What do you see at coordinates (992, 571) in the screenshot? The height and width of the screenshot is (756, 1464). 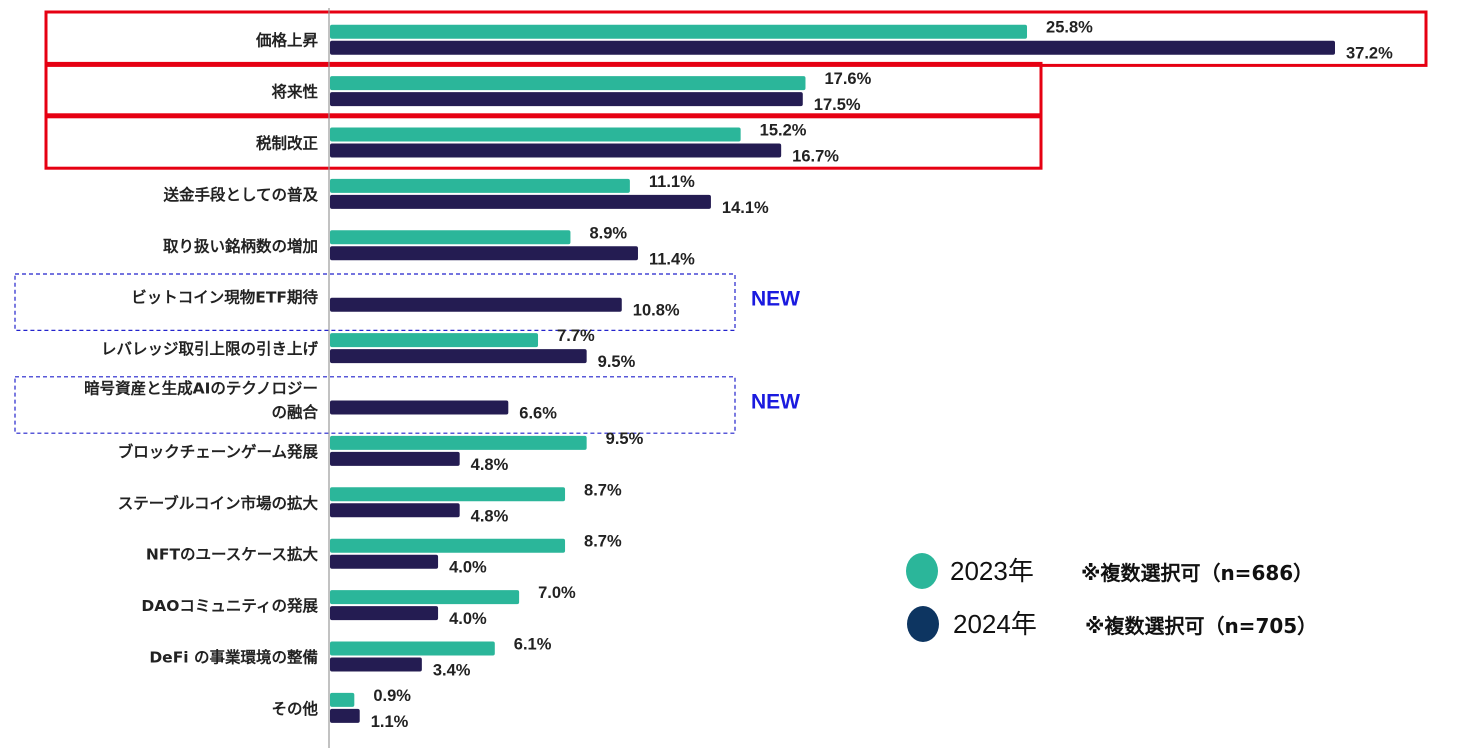 I see `legend-label: 2023年` at bounding box center [992, 571].